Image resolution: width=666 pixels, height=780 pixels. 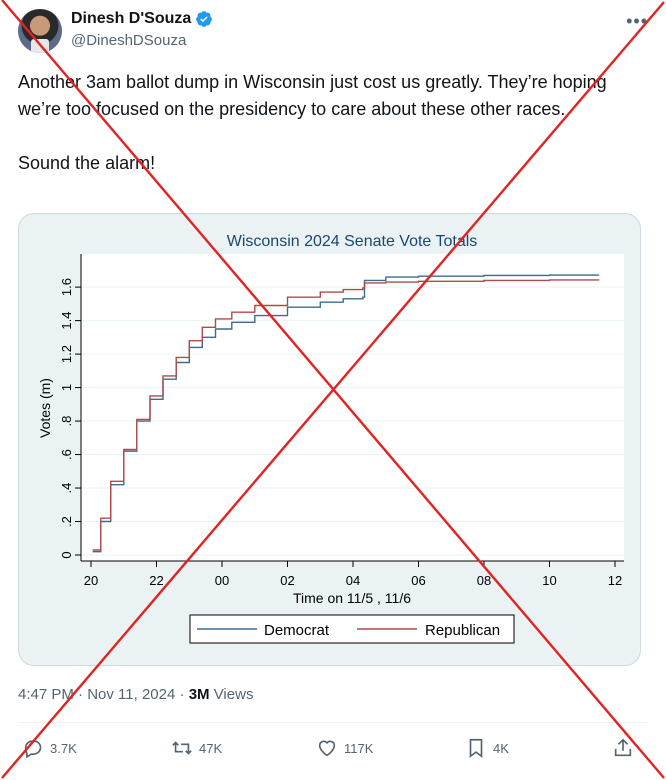 I want to click on like-button: 117K, so click(x=344, y=748).